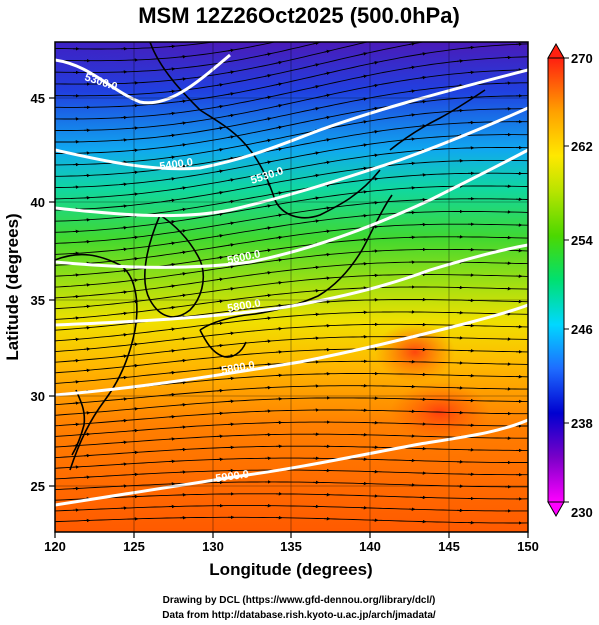 This screenshot has width=599, height=625. Describe the element at coordinates (213, 546) in the screenshot. I see `x-tick-label: 130` at that location.